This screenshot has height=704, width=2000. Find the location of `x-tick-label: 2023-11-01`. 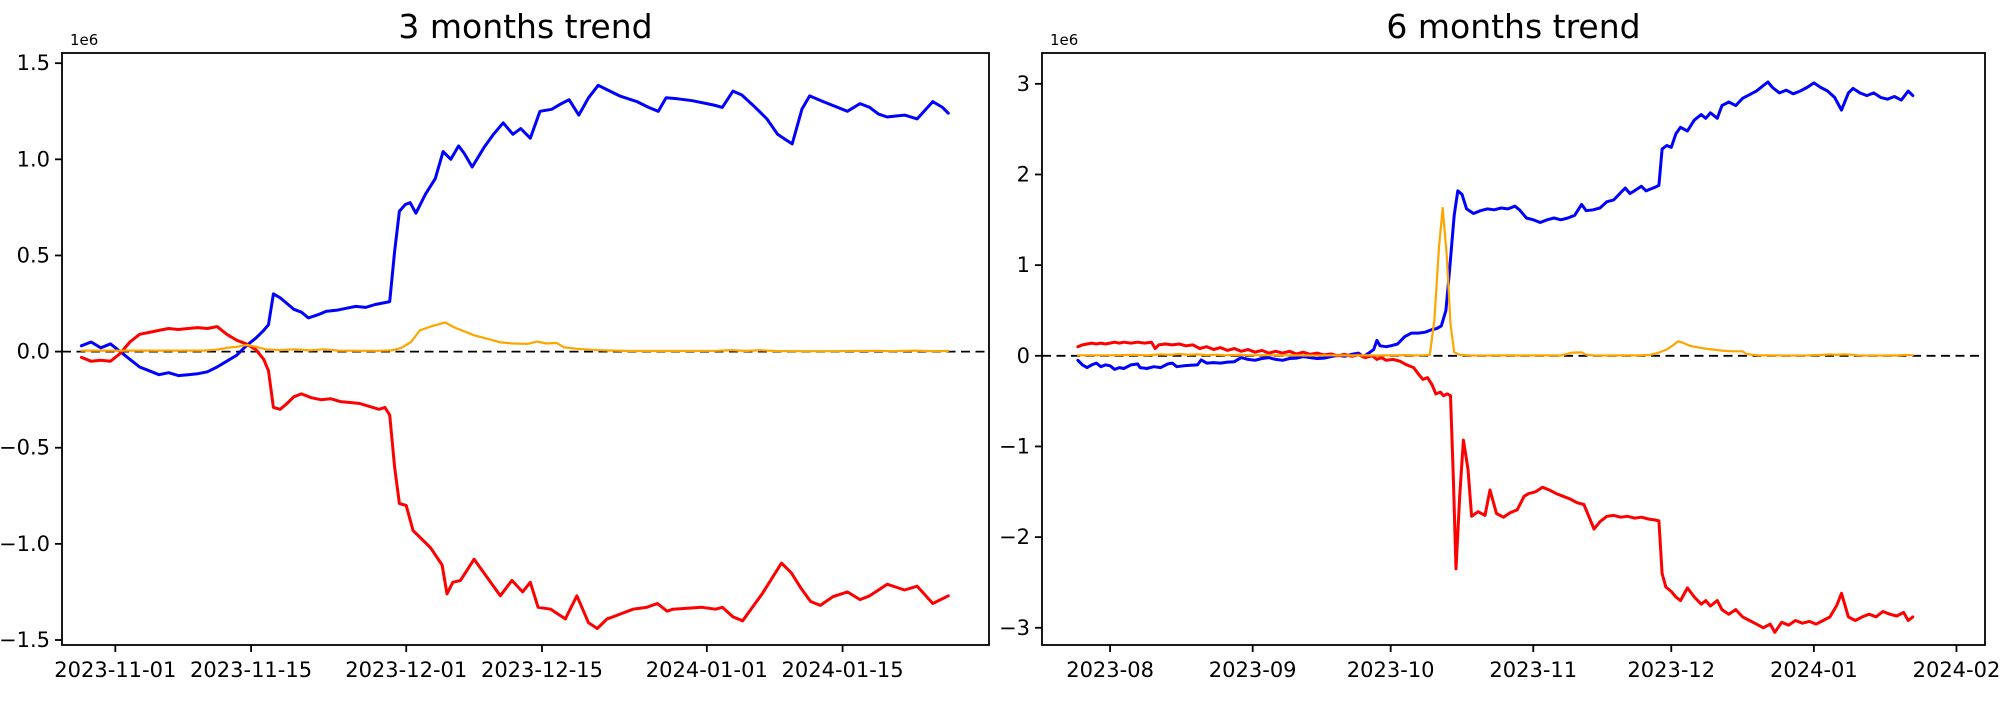

x-tick-label: 2023-11-01 is located at coordinates (115, 670).